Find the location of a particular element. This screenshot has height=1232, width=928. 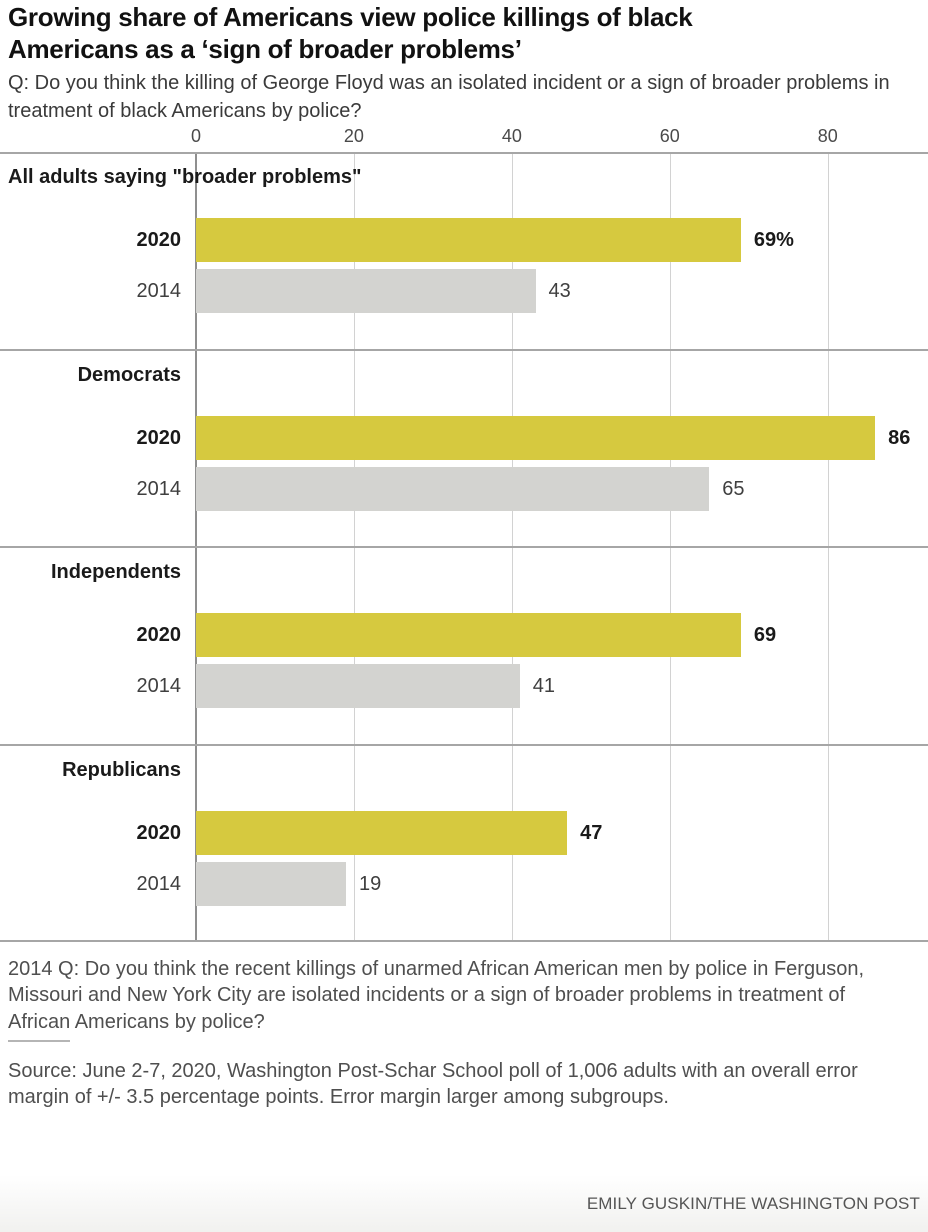

bar-value-label: 47 is located at coordinates (591, 832).